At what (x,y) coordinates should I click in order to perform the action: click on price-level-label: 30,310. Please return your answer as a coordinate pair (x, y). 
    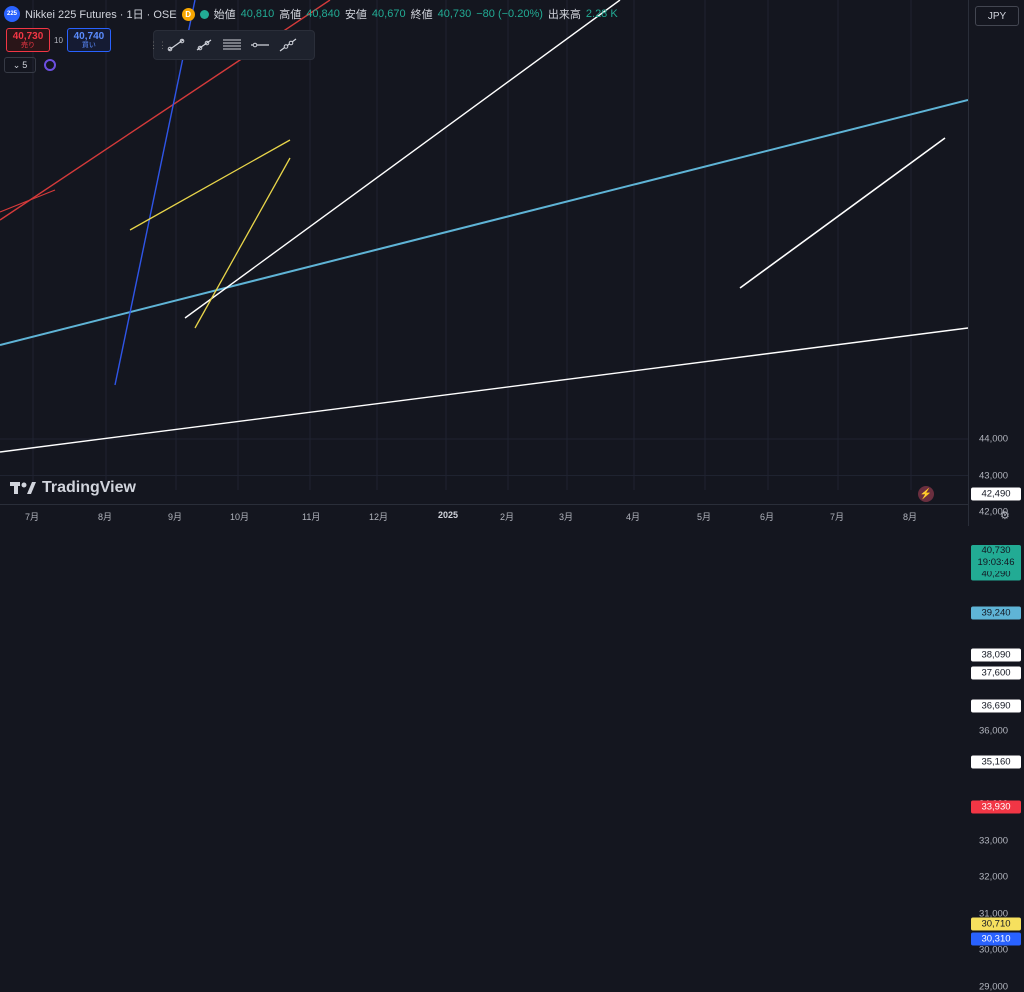
    Looking at the image, I should click on (996, 939).